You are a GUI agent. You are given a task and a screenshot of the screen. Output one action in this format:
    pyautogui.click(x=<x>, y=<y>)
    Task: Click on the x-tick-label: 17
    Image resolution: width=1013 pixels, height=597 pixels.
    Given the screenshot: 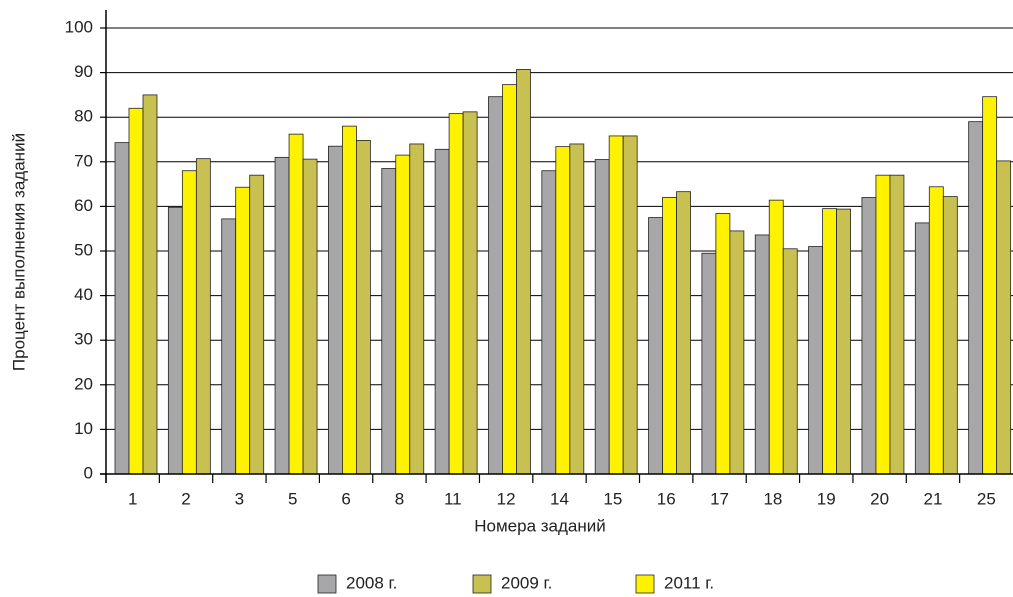 What is the action you would take?
    pyautogui.click(x=719, y=498)
    